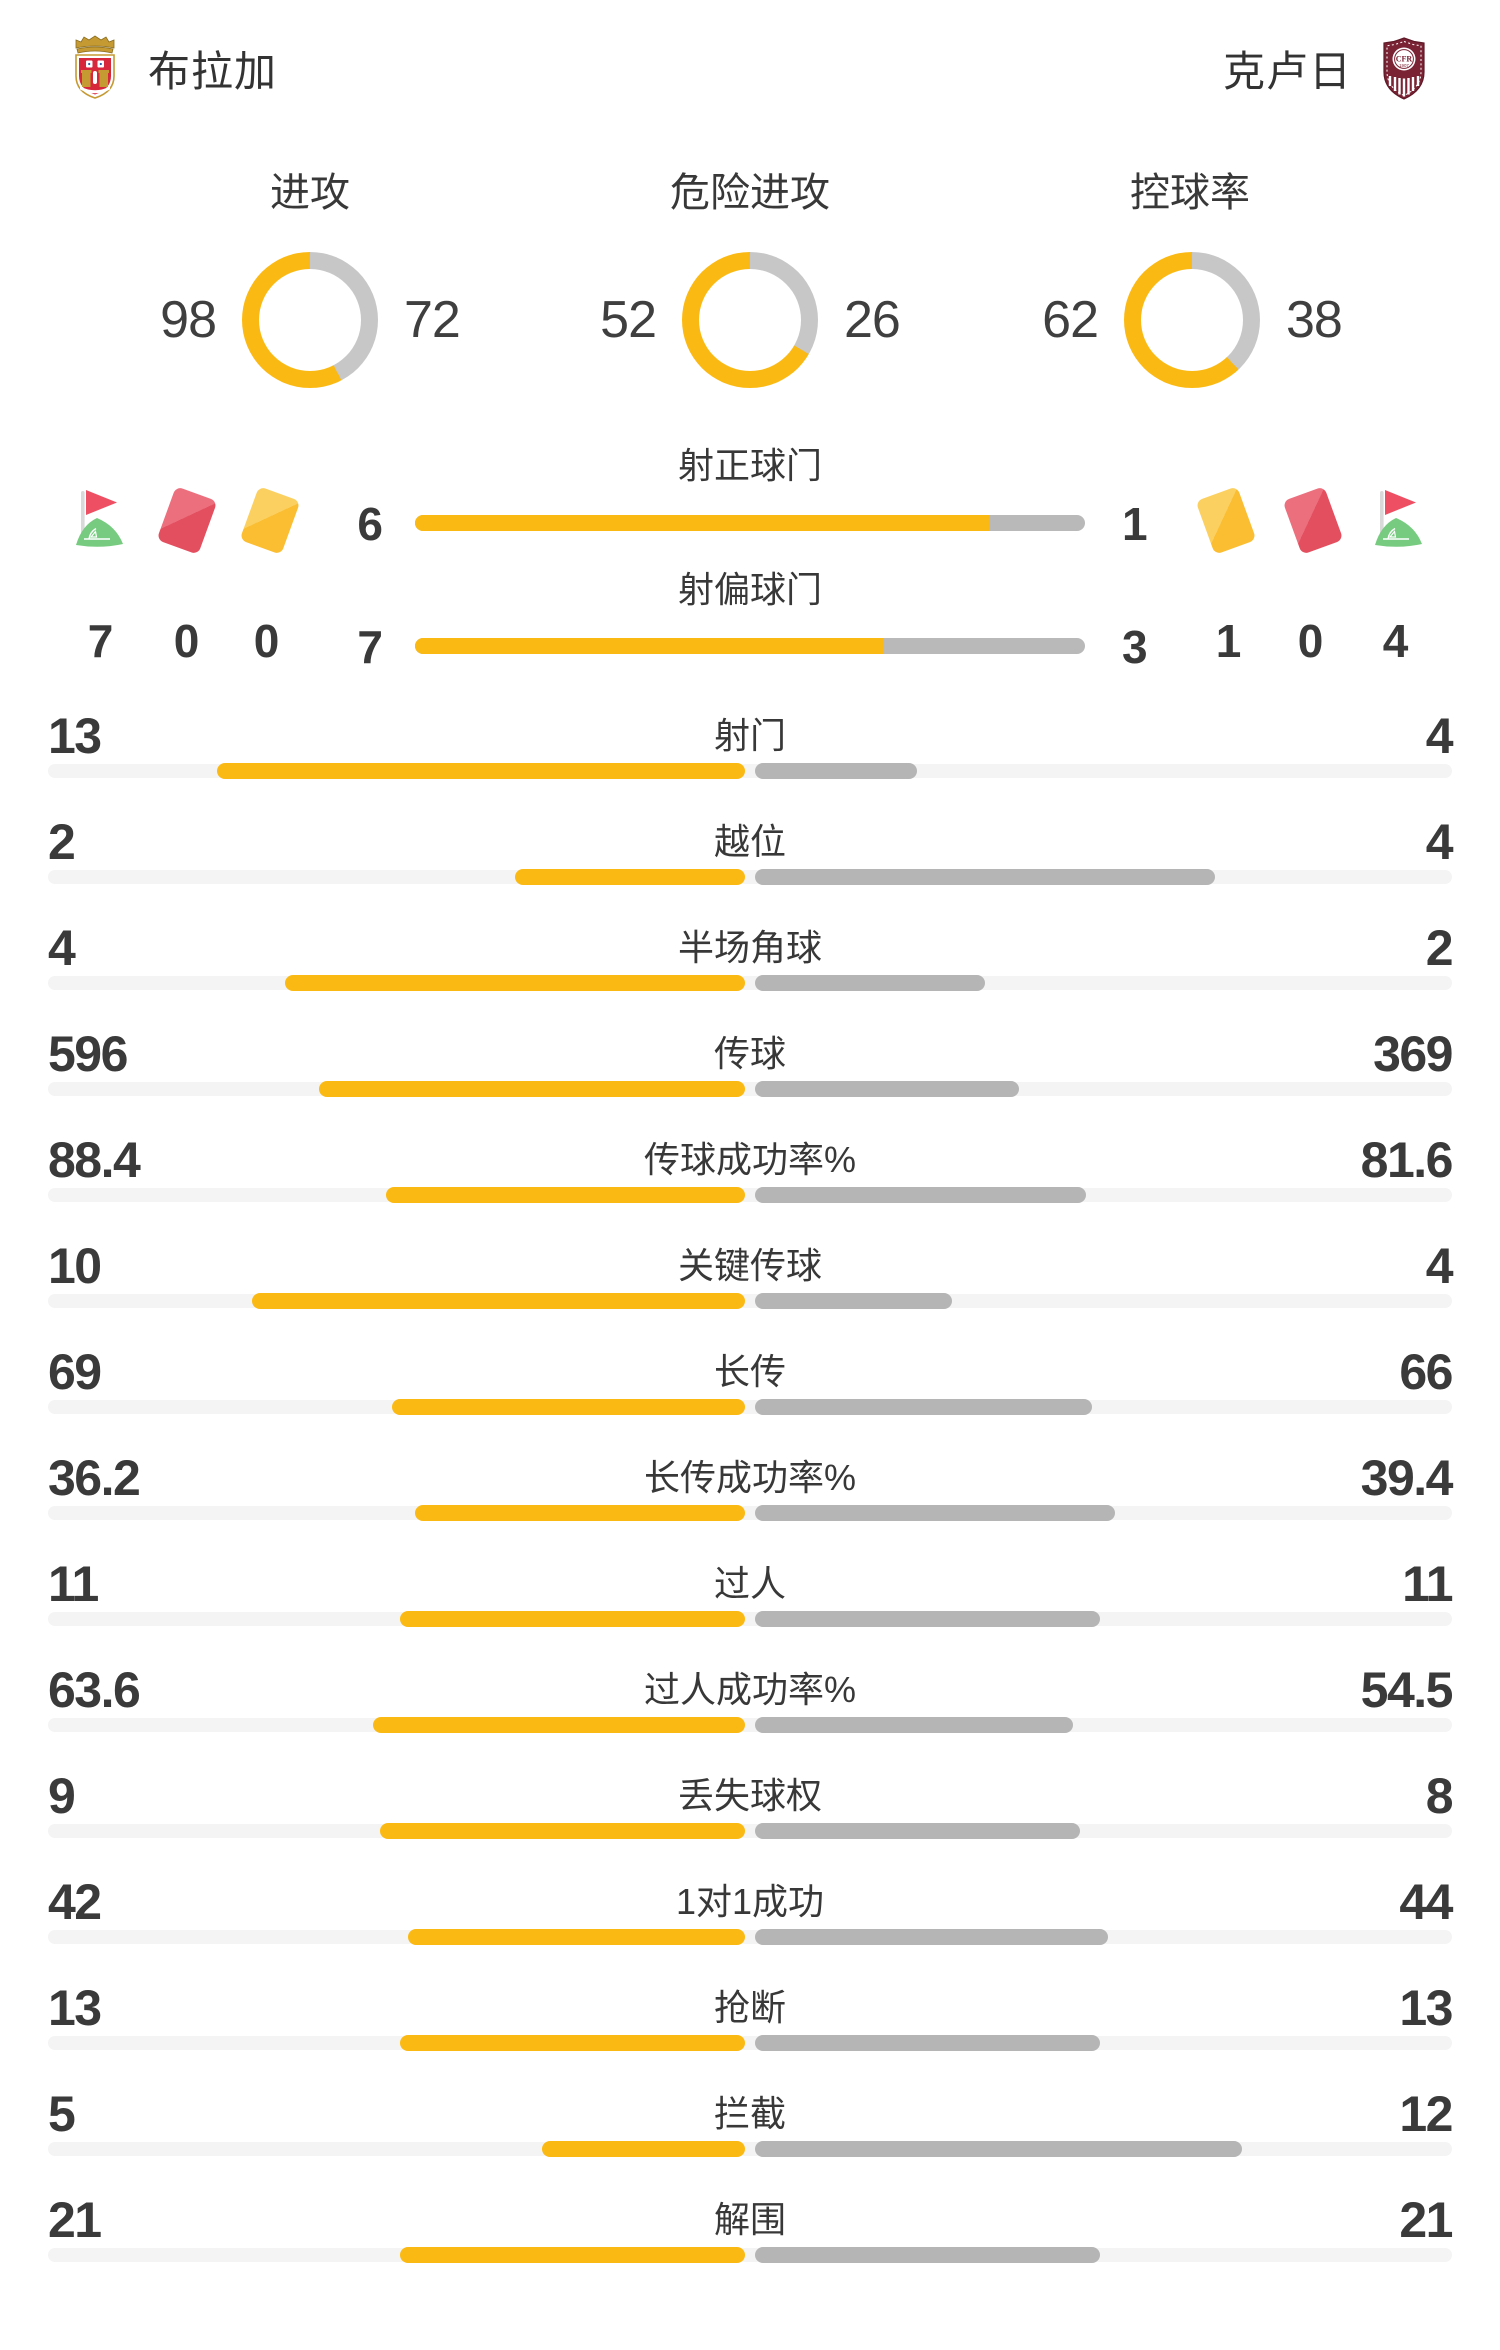  Describe the element at coordinates (749, 1265) in the screenshot. I see `stat-label: 关键传球` at that location.